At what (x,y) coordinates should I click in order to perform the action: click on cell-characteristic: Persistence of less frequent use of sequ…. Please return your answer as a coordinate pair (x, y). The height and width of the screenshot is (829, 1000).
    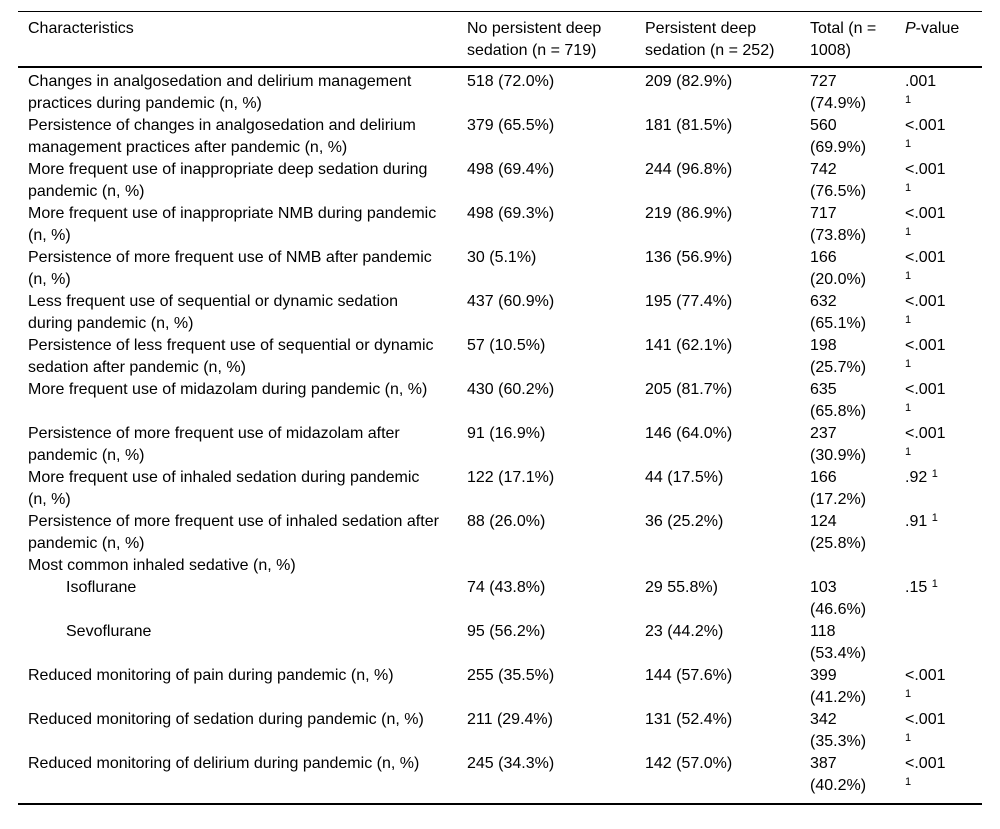
    Looking at the image, I should click on (231, 356).